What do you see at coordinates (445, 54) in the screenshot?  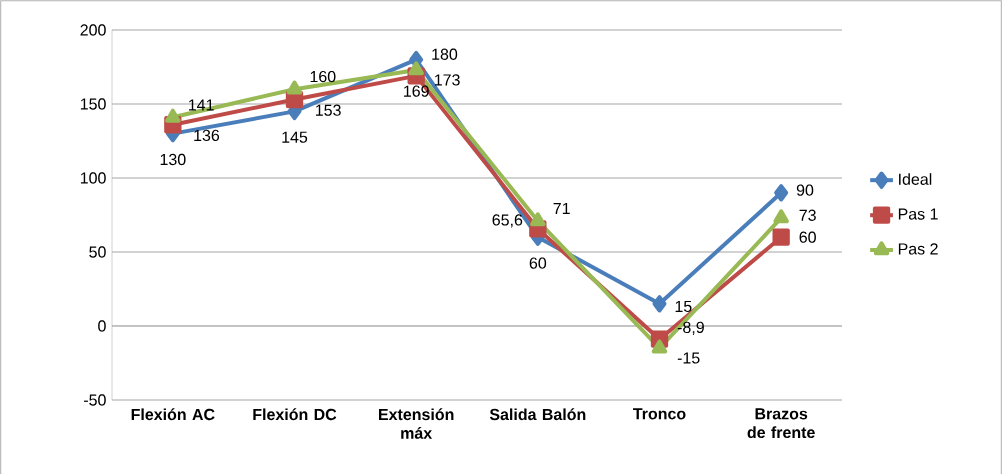 I see `data-label: 180` at bounding box center [445, 54].